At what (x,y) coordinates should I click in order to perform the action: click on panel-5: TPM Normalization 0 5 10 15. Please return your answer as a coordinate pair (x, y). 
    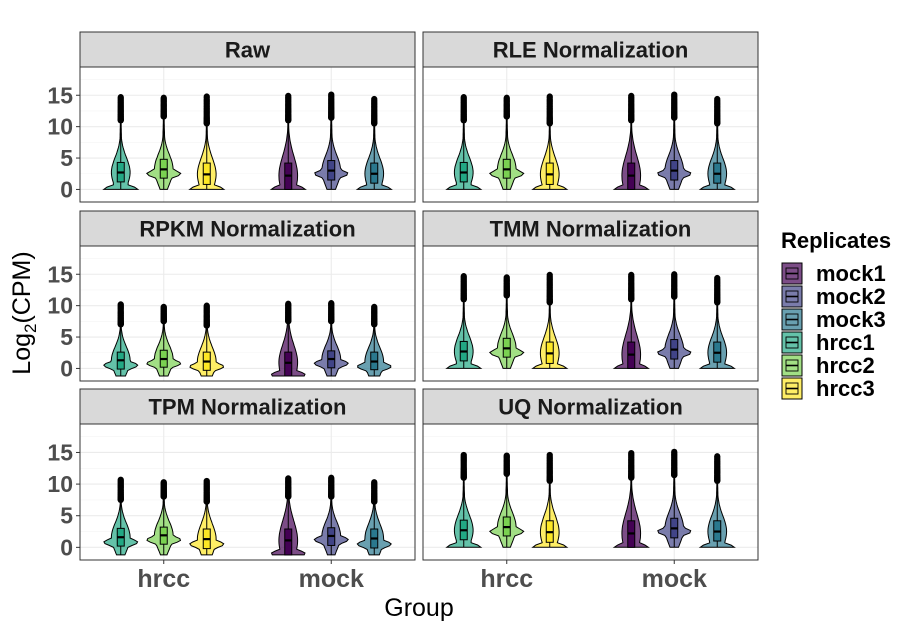
    Looking at the image, I should click on (231, 474).